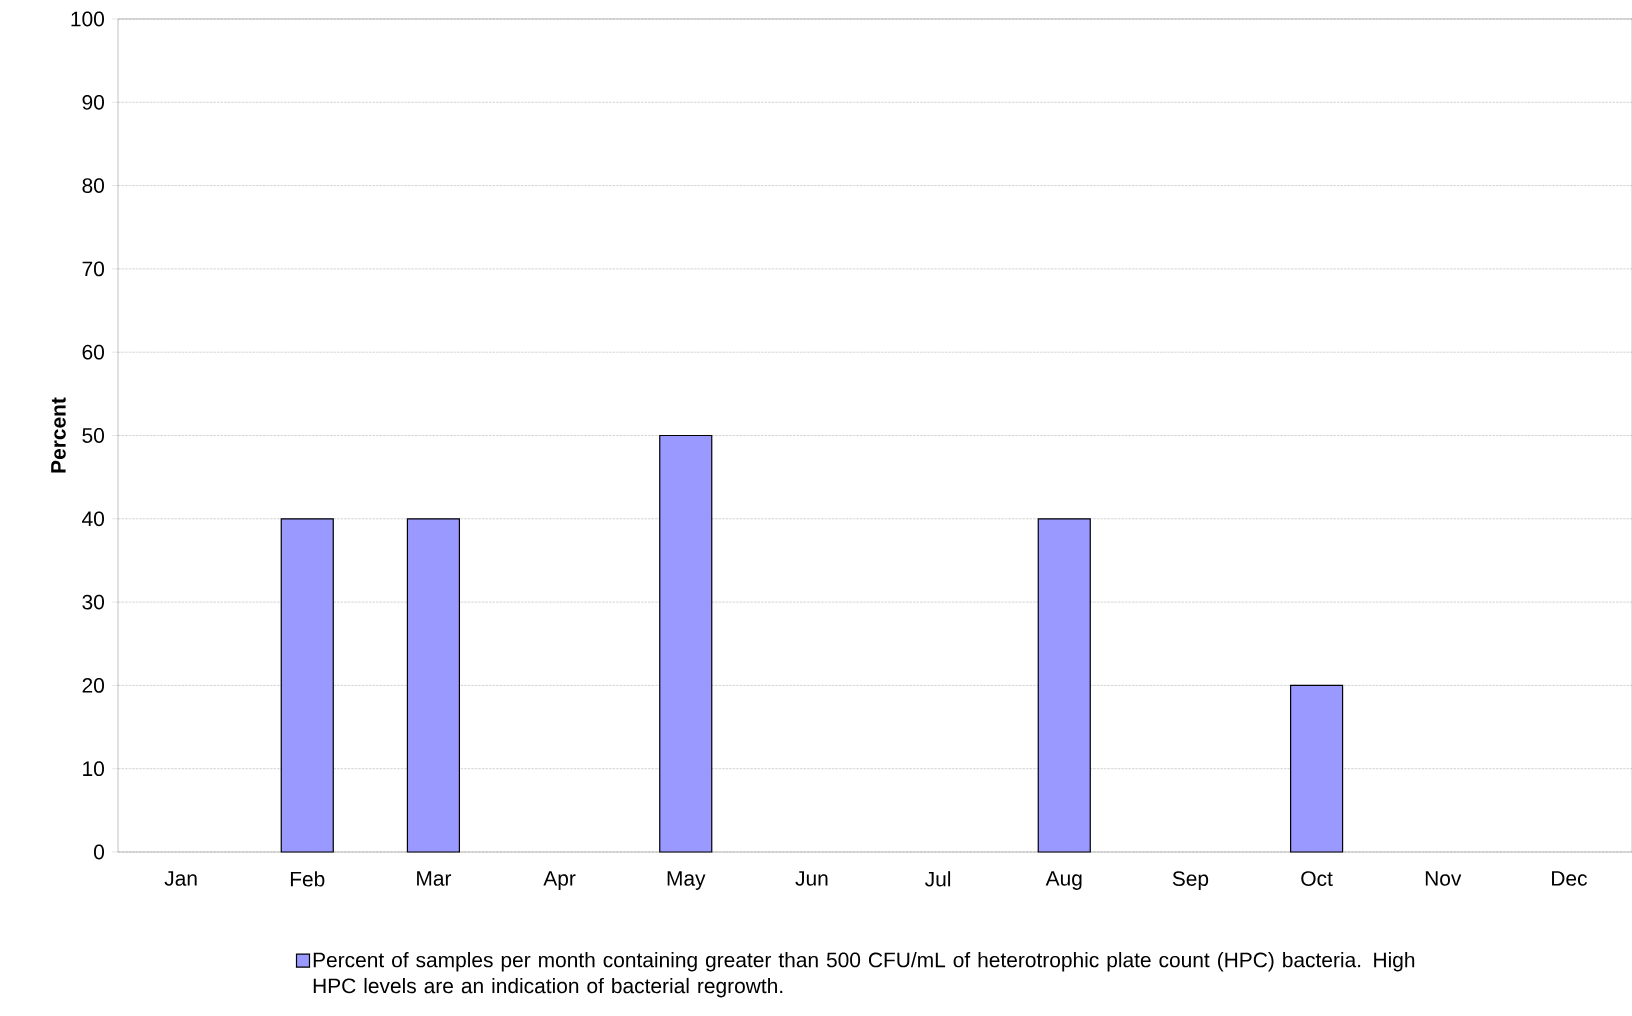 The height and width of the screenshot is (1016, 1632). Describe the element at coordinates (1317, 878) in the screenshot. I see `x-tick-label: Oct` at that location.